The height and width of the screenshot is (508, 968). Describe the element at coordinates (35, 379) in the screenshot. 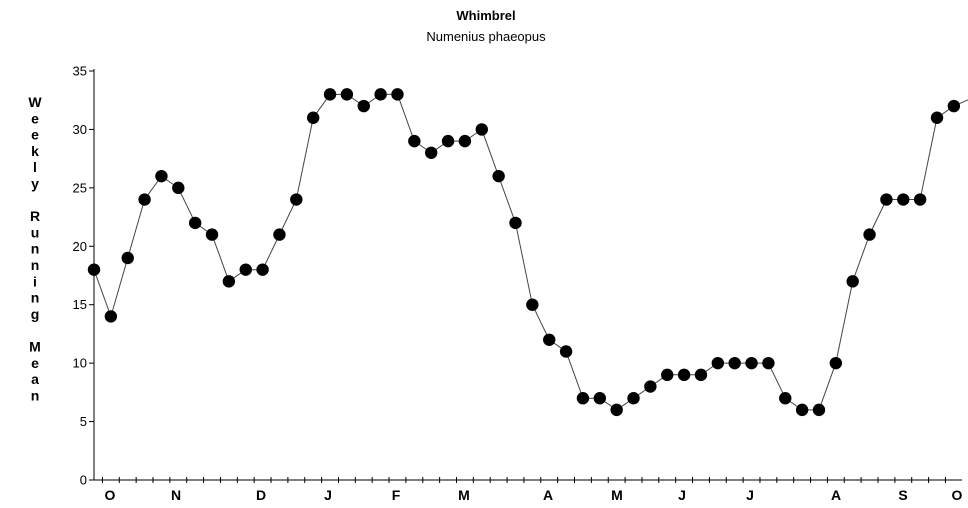

I see `y-axis-label-char: a` at that location.